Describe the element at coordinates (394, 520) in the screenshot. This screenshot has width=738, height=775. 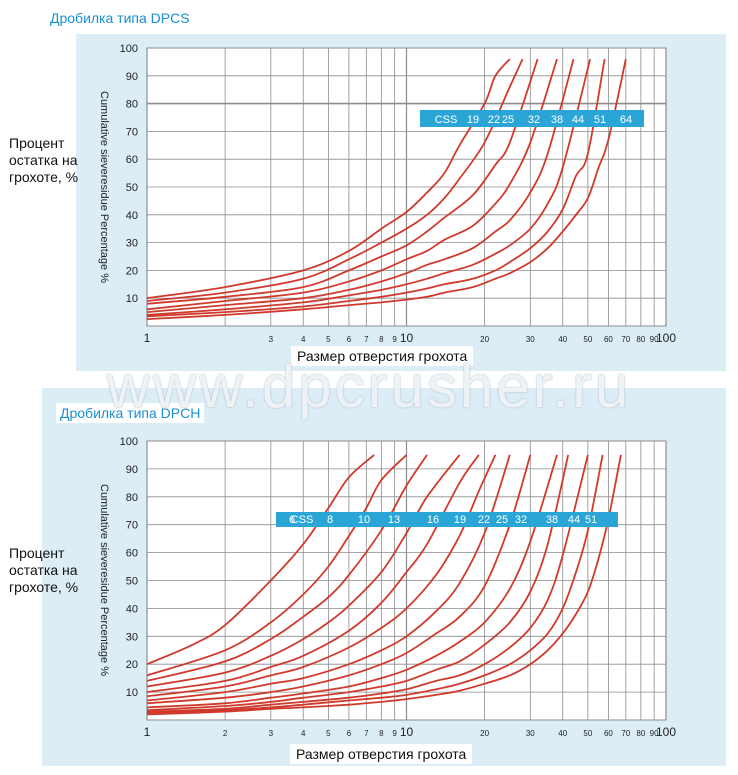
I see `css-band-value: 13` at that location.